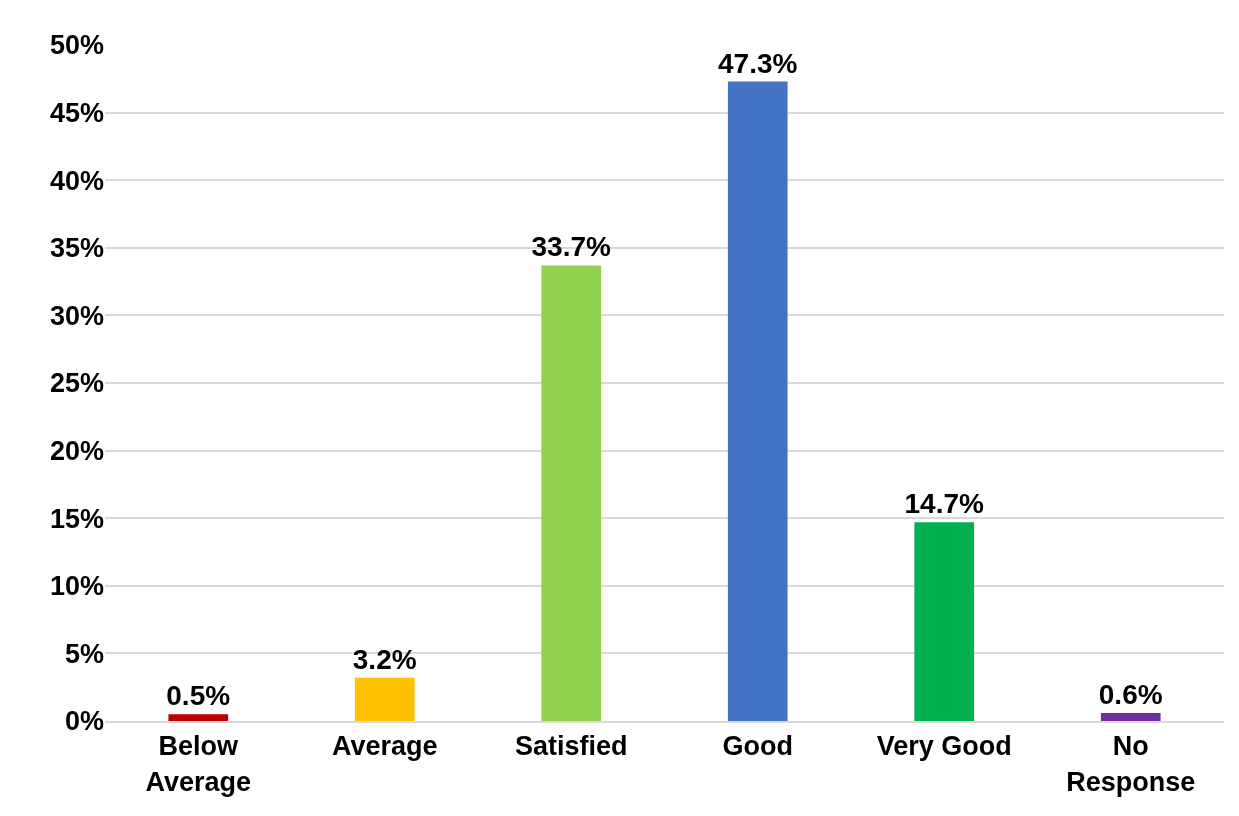 Image resolution: width=1239 pixels, height=816 pixels. Describe the element at coordinates (1130, 694) in the screenshot. I see `data-label: 0.6%` at that location.